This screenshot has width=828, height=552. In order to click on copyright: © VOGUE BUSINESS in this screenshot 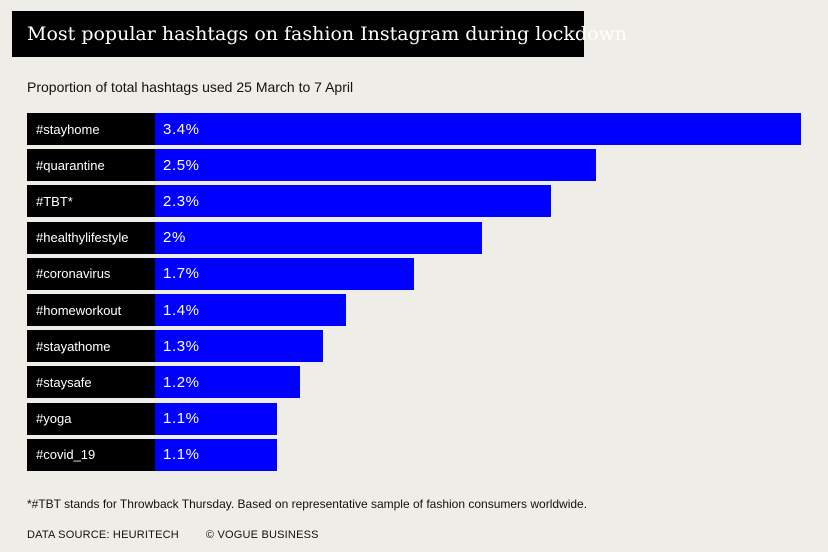, I will do `click(262, 535)`.